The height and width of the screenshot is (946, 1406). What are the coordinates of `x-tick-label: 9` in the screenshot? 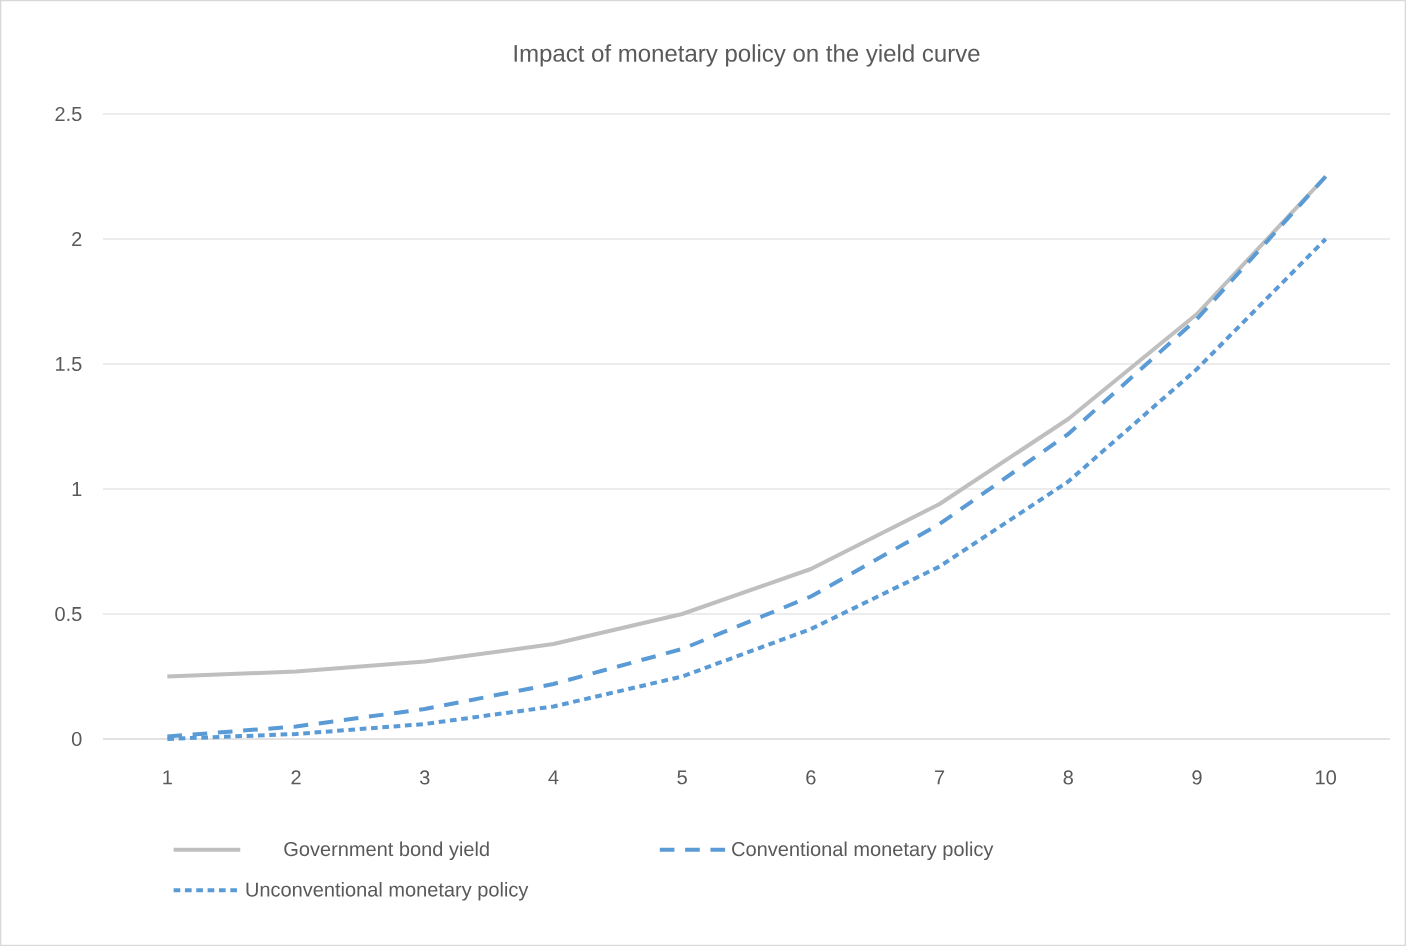 It's located at (1197, 777).